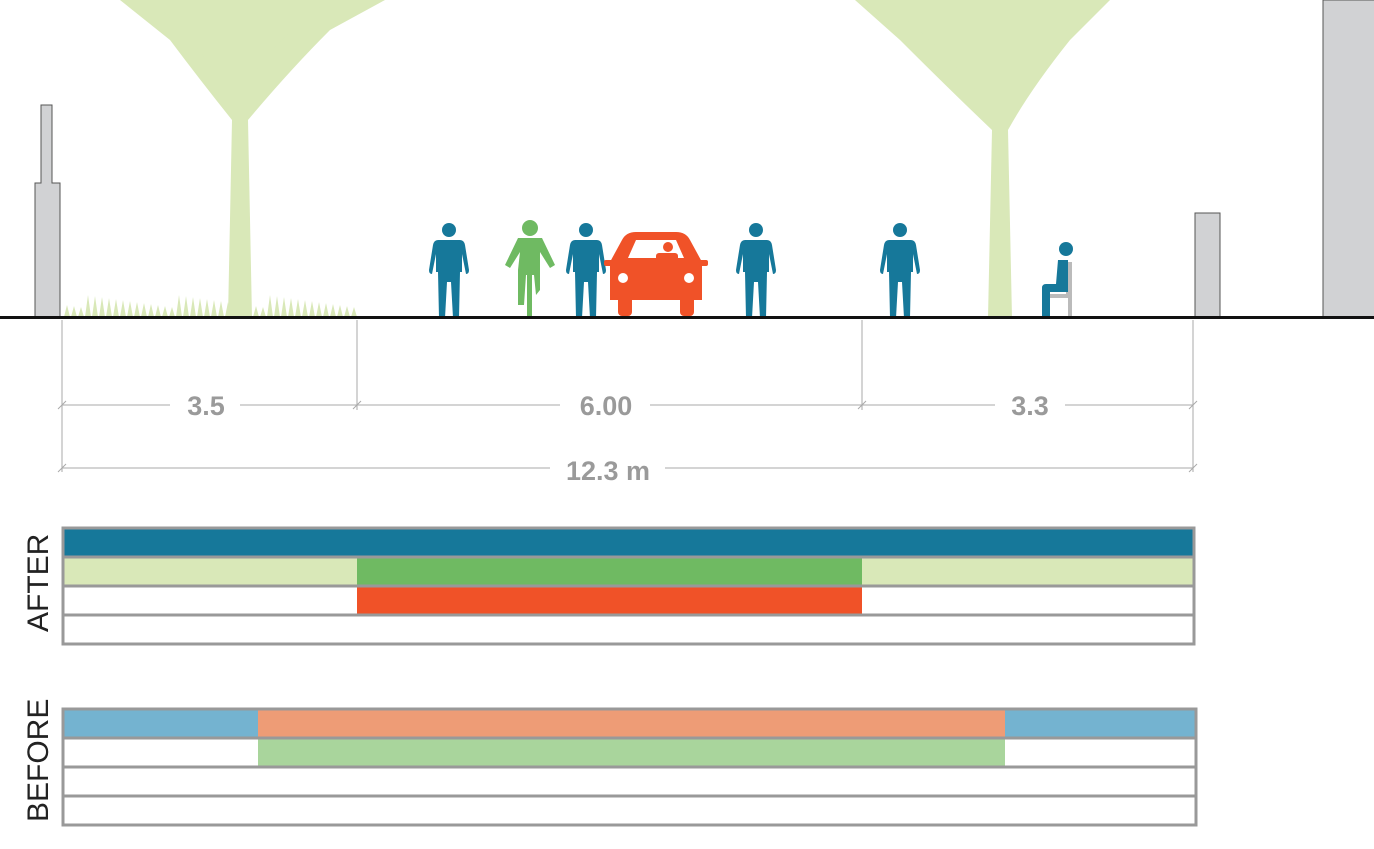 This screenshot has width=1374, height=849. I want to click on lamp-post-left, so click(47, 211).